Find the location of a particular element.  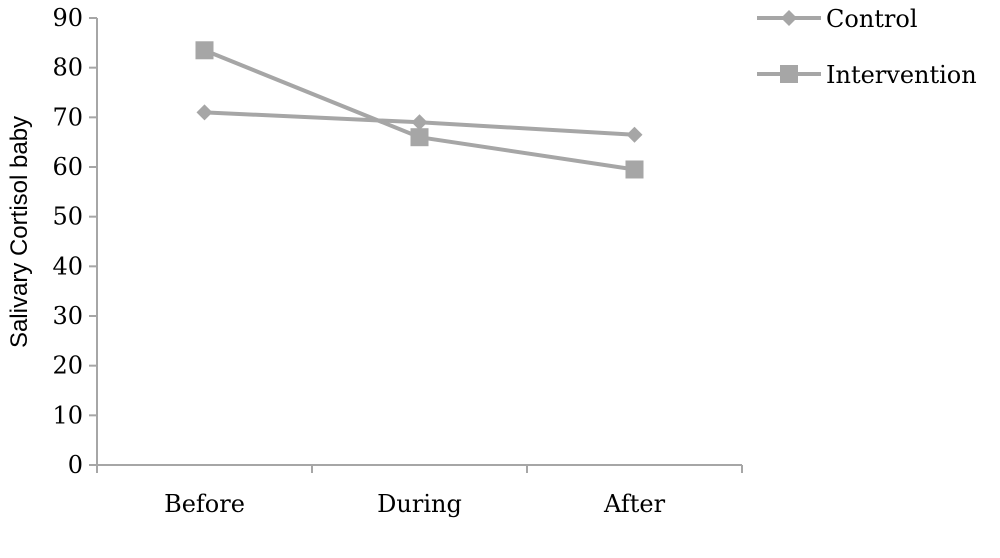

legend-item-control: Control is located at coordinates (837, 19).